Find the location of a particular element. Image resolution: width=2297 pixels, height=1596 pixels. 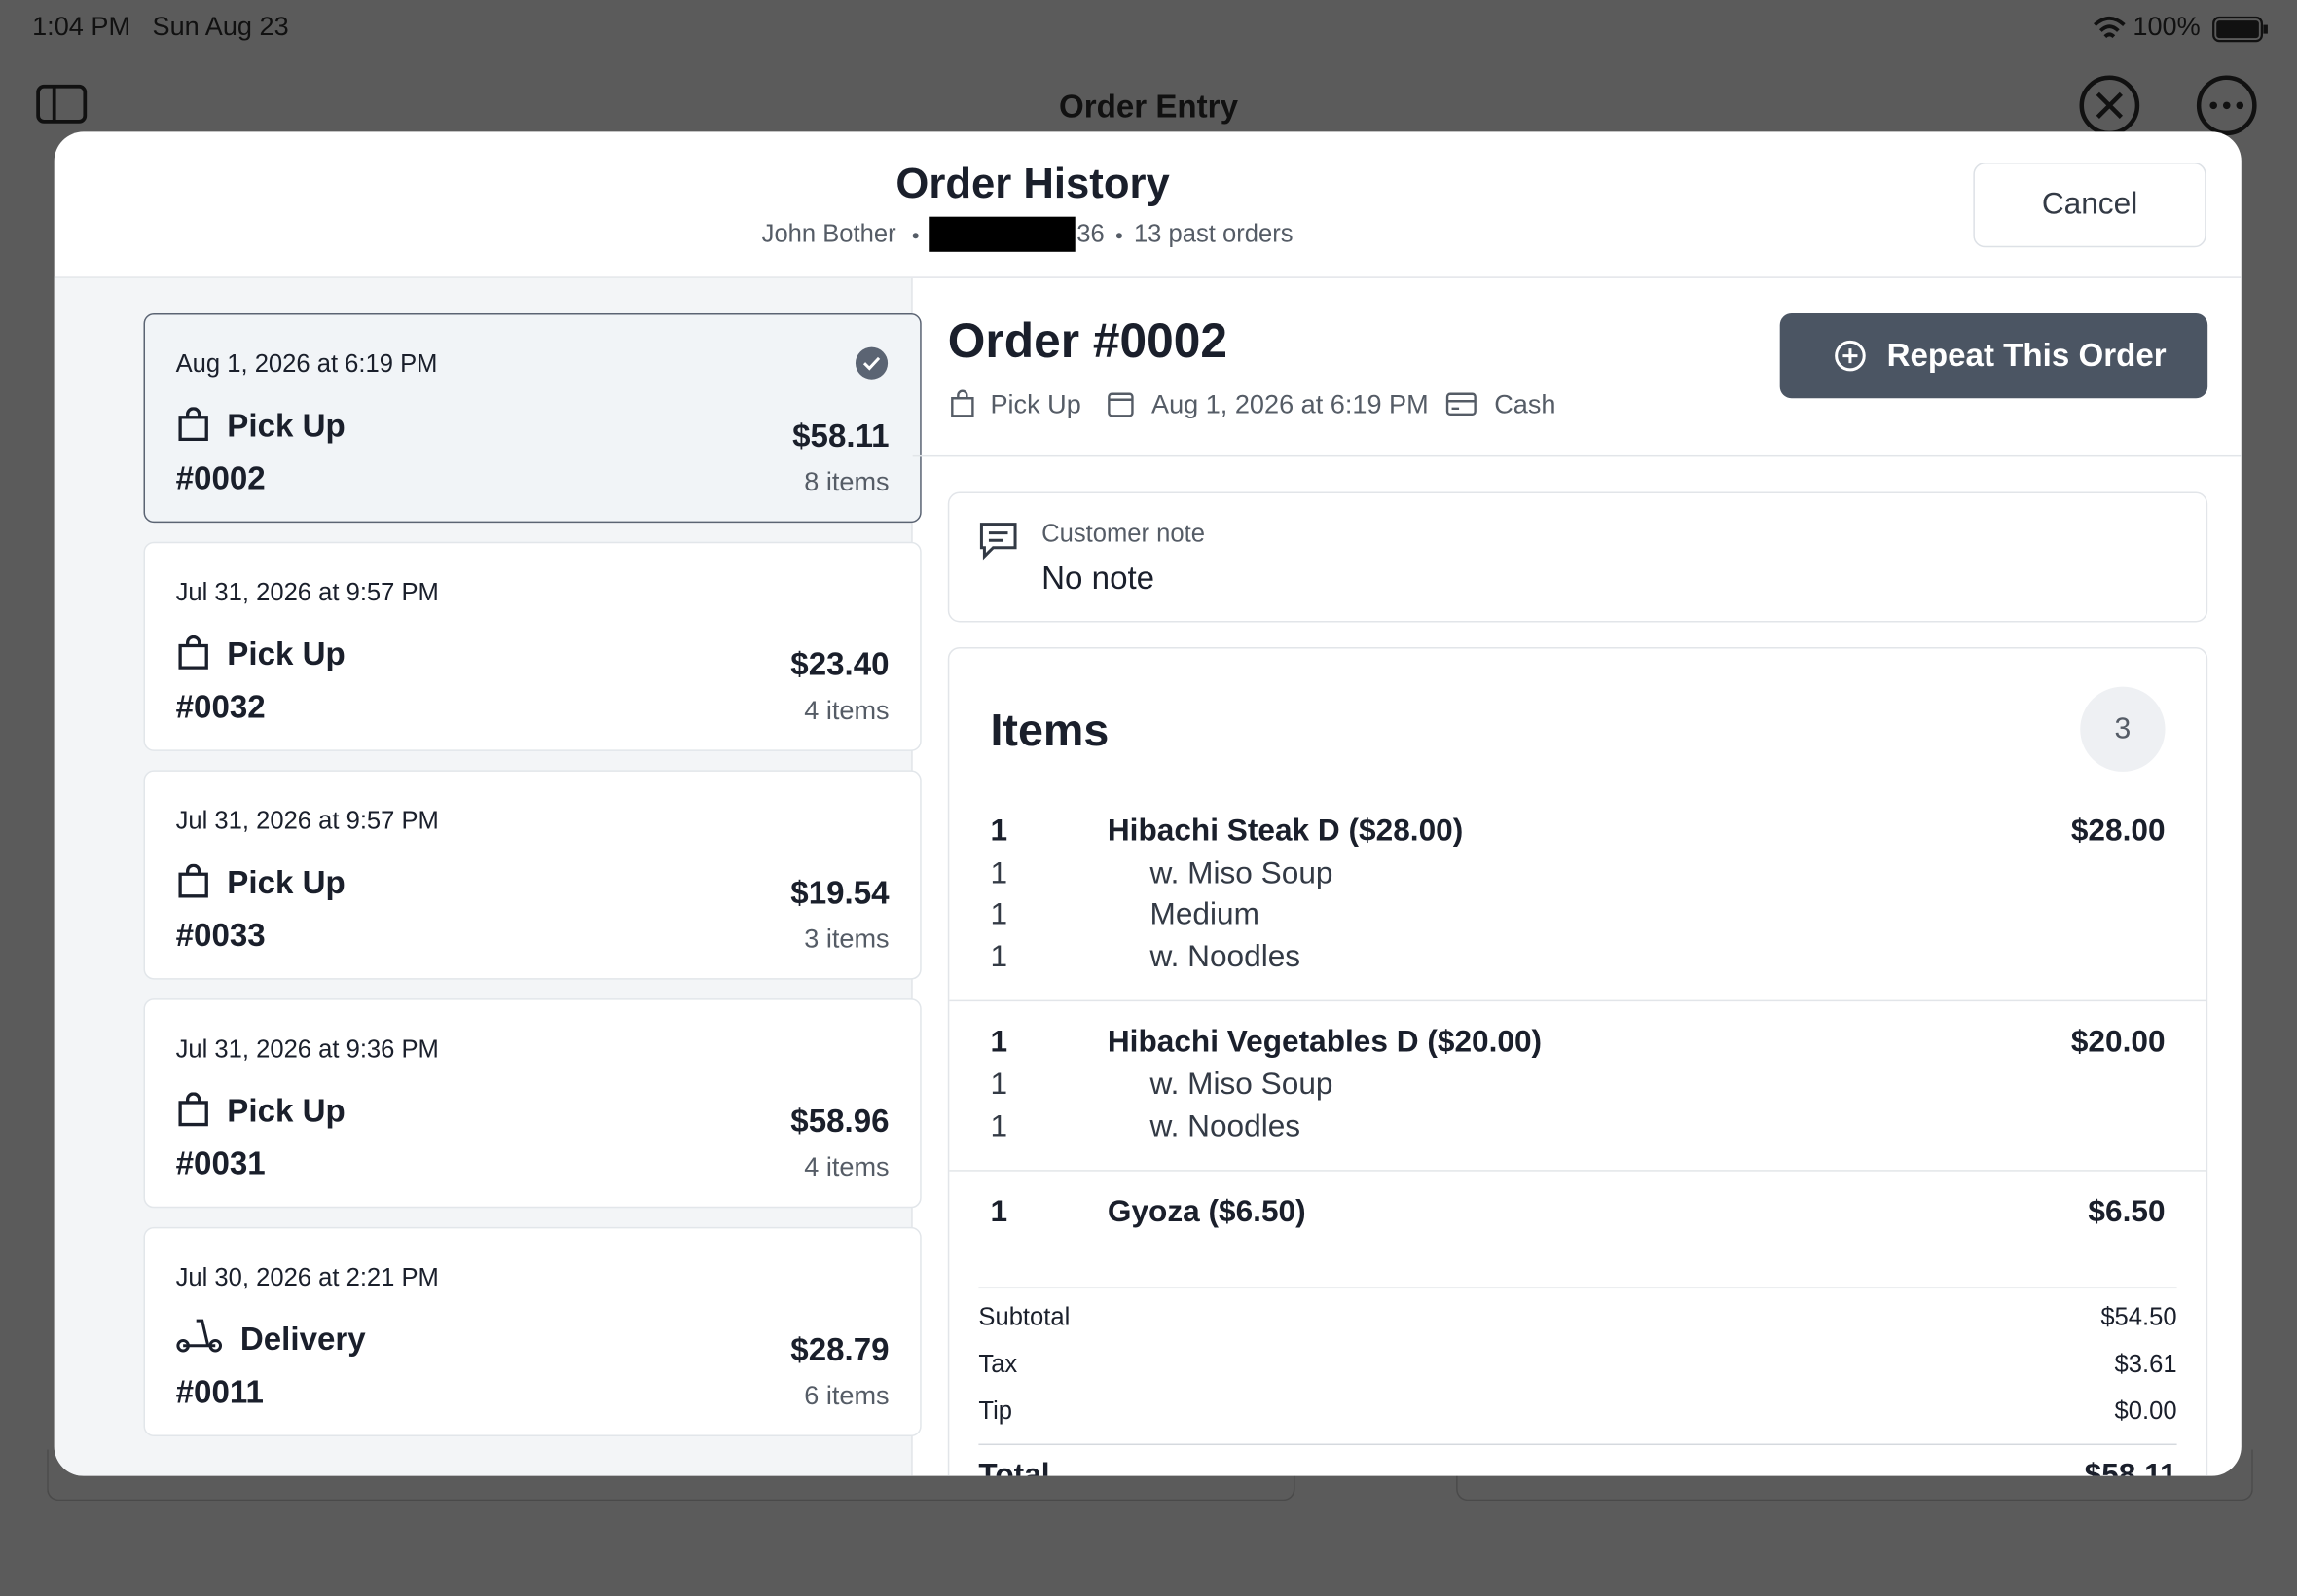

order-number: #0011 is located at coordinates (219, 1392).